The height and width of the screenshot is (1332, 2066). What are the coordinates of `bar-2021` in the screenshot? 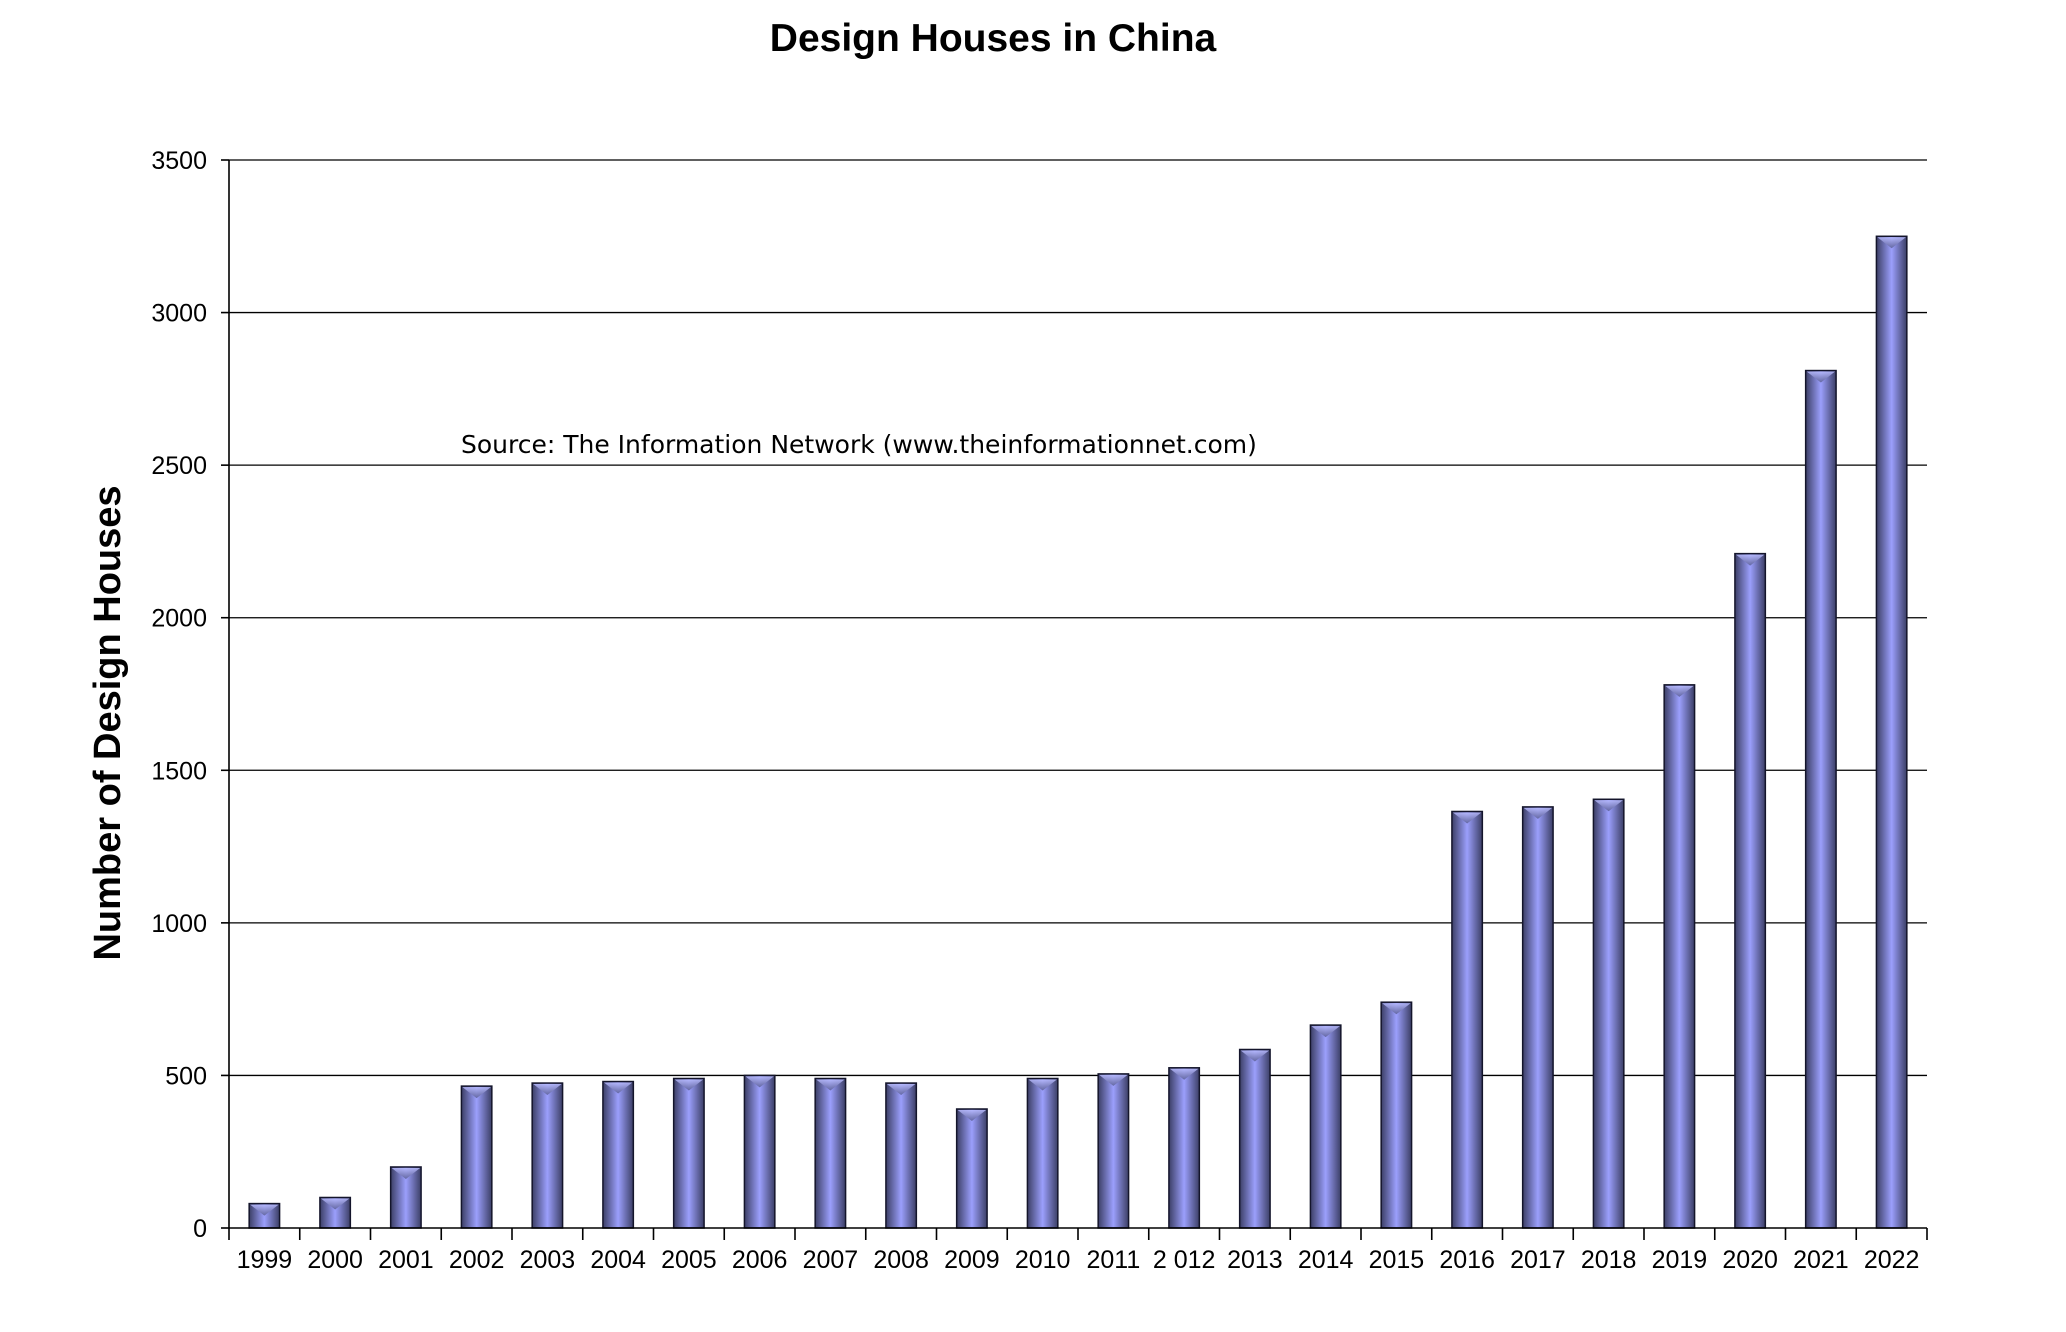 It's located at (1820, 799).